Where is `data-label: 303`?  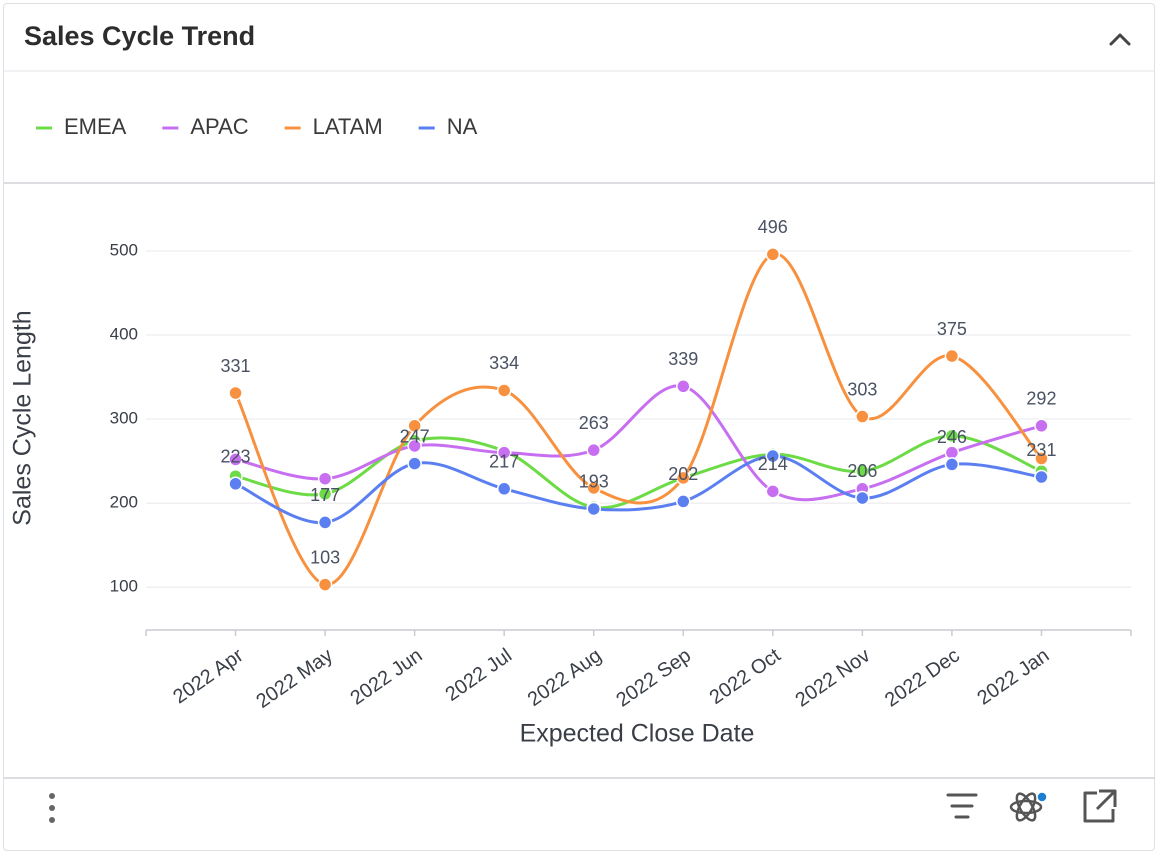 data-label: 303 is located at coordinates (862, 389).